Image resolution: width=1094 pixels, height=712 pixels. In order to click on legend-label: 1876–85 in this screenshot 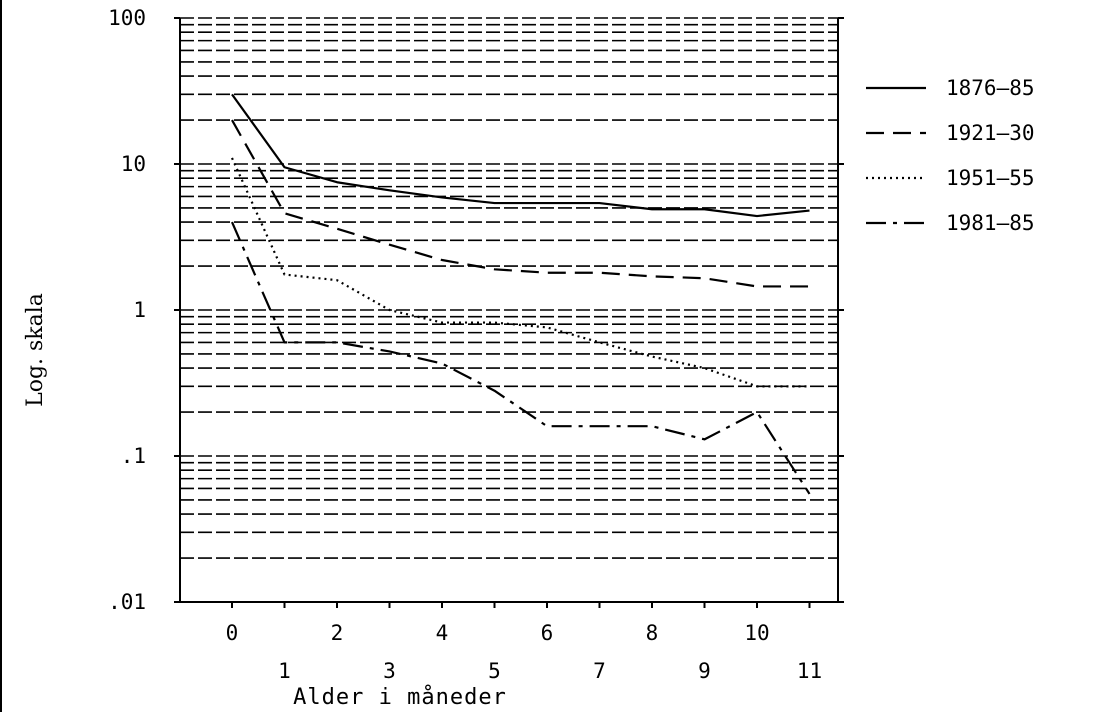, I will do `click(990, 88)`.